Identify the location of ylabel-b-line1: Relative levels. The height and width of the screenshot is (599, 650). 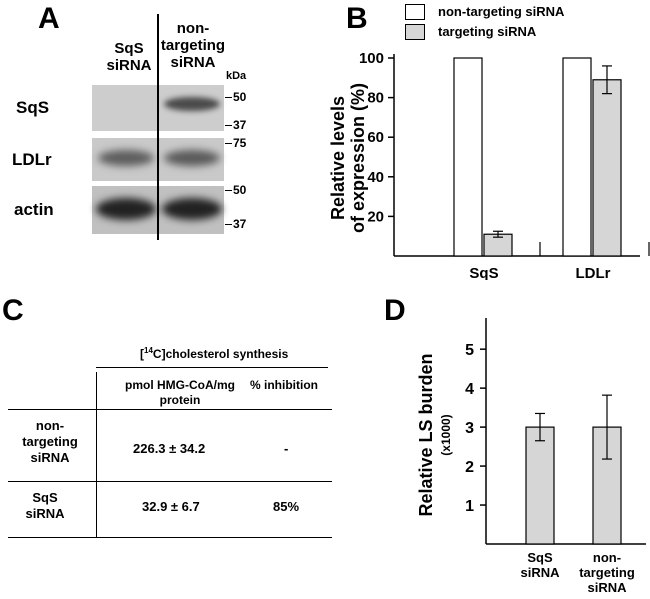
(338, 158).